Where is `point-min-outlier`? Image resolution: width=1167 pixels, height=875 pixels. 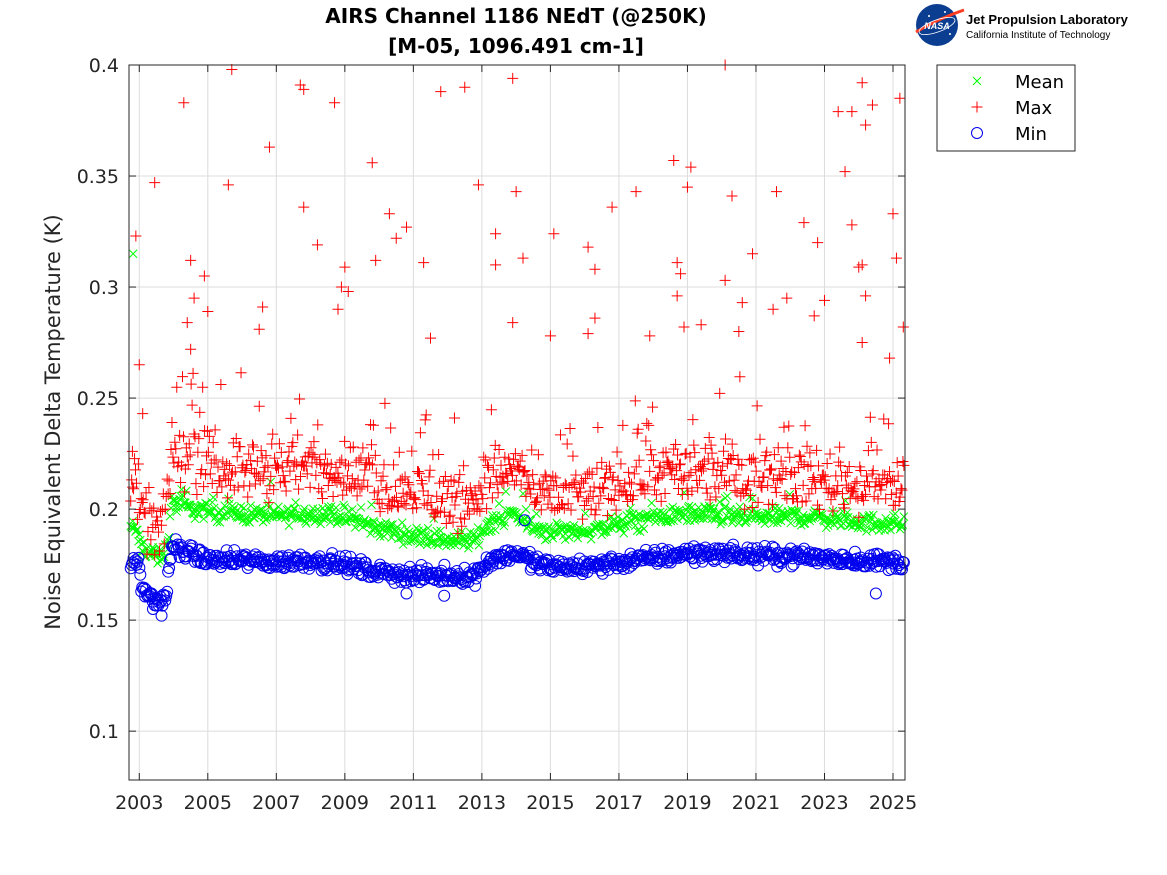 point-min-outlier is located at coordinates (875, 593).